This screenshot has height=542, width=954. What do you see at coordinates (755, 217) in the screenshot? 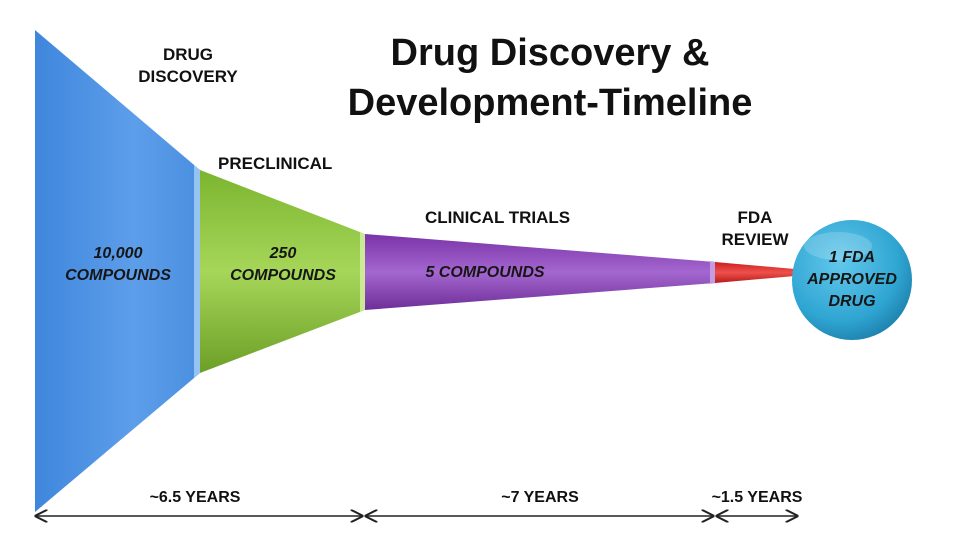
I see `stage-label-fda-review-line-1: FDA` at bounding box center [755, 217].